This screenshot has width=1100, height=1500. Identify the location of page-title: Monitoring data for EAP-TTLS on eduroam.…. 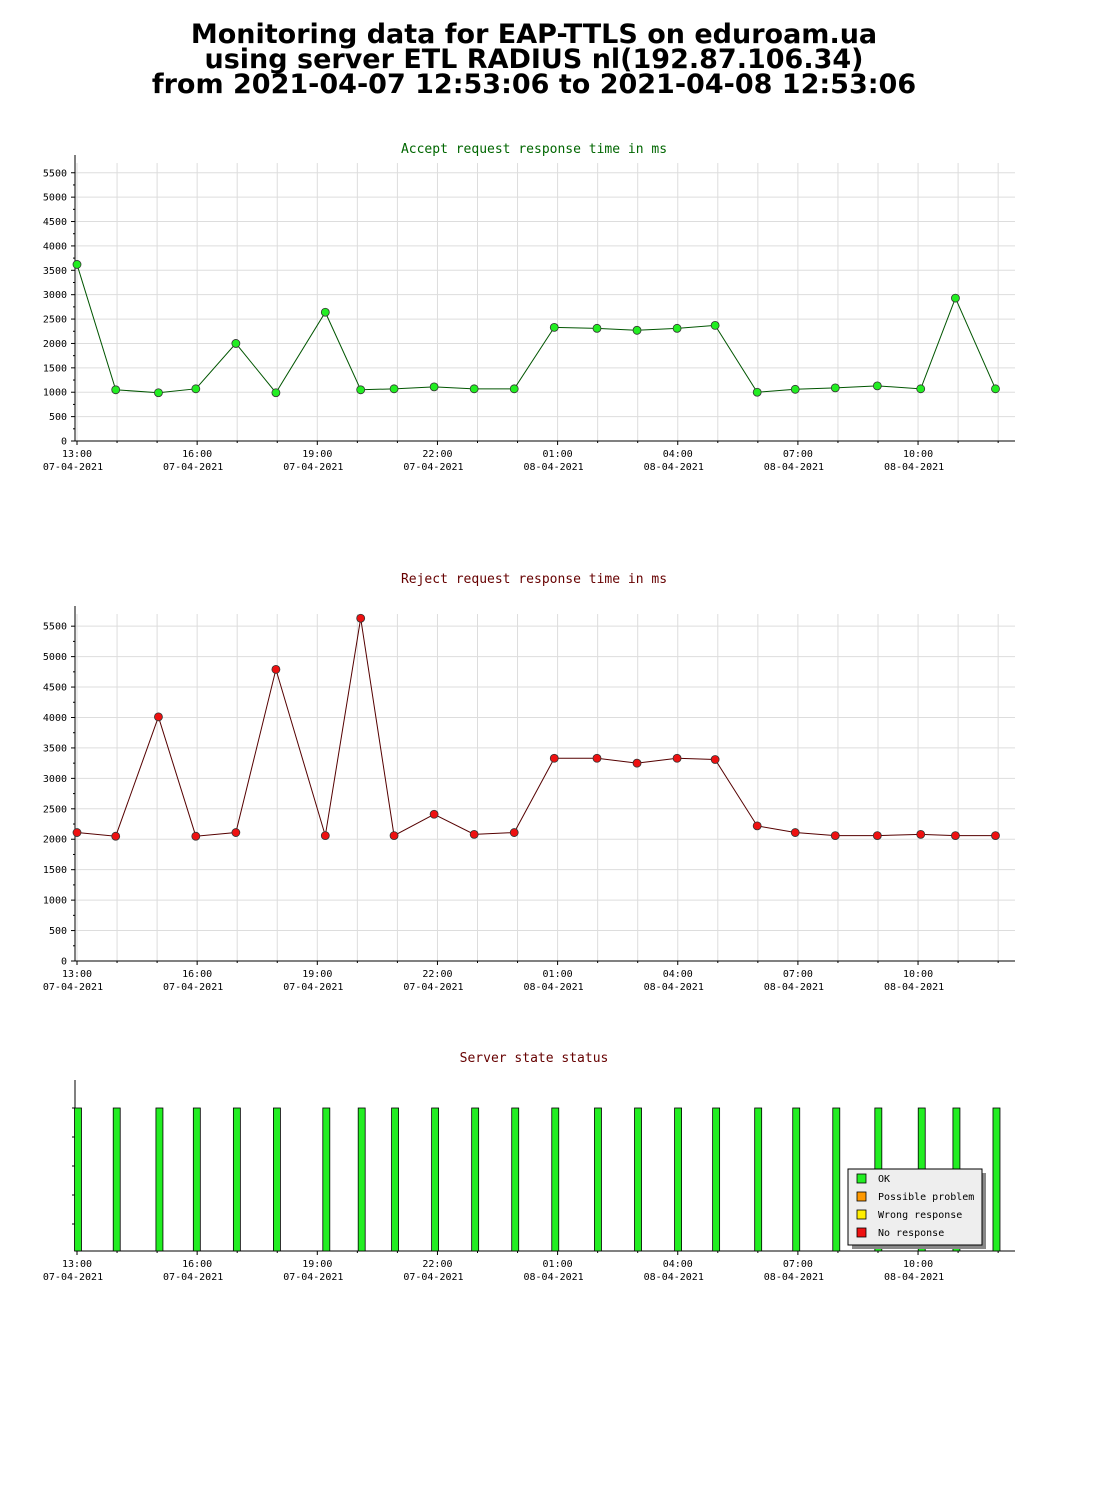
(534, 59).